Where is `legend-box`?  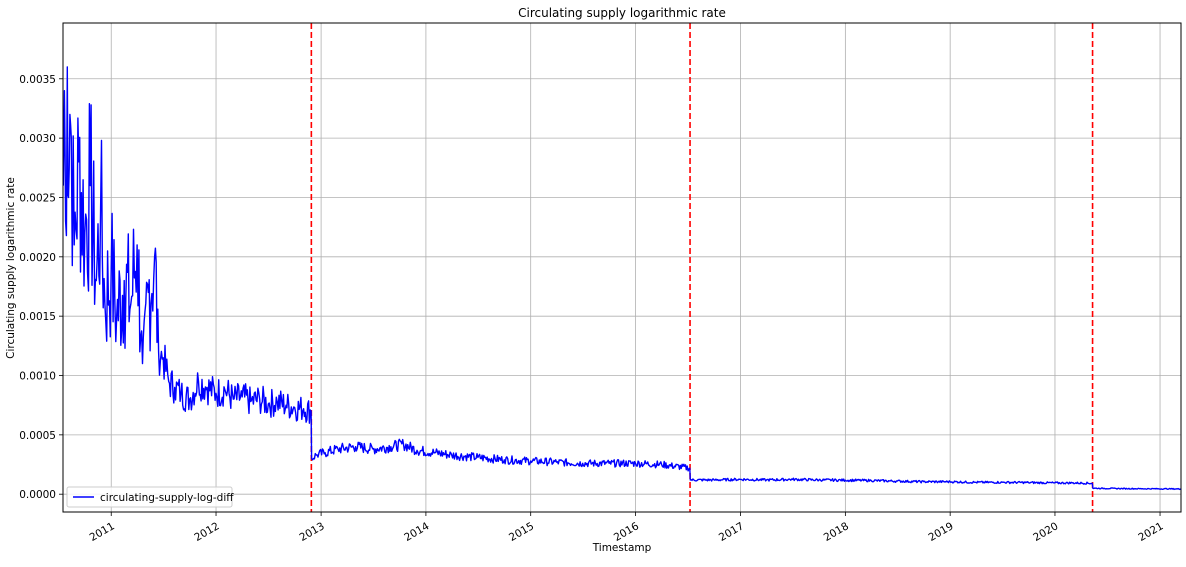
legend-box is located at coordinates (149, 497).